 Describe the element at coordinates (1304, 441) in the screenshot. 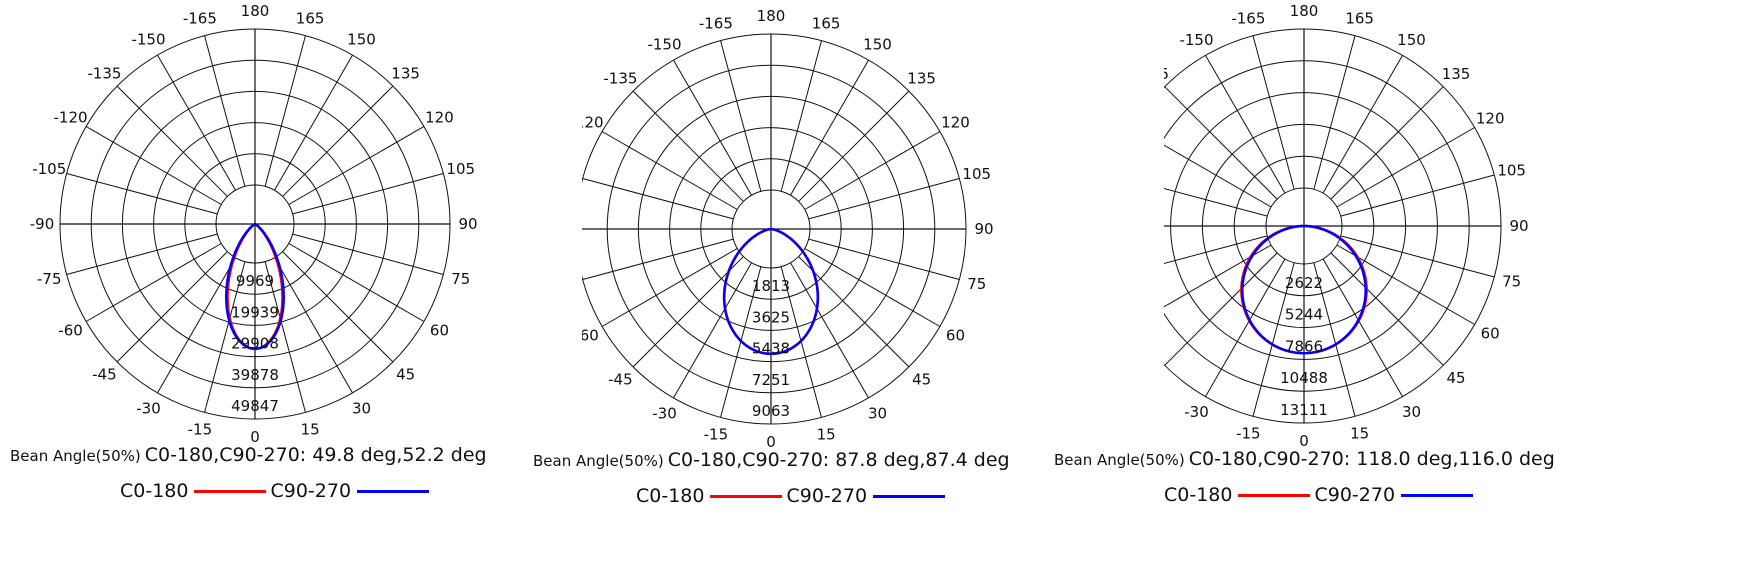

I see `angle-tick-label: 0` at that location.